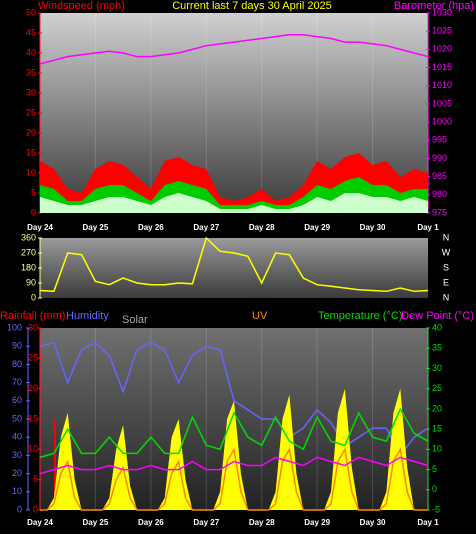  Describe the element at coordinates (446, 282) in the screenshot. I see `direction-label: E` at that location.